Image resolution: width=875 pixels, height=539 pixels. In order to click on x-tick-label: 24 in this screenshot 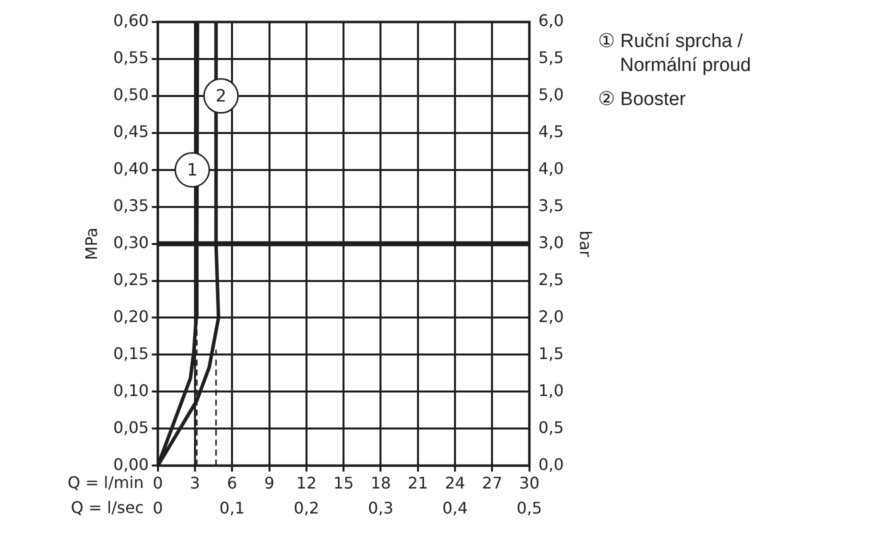, I will do `click(455, 482)`.